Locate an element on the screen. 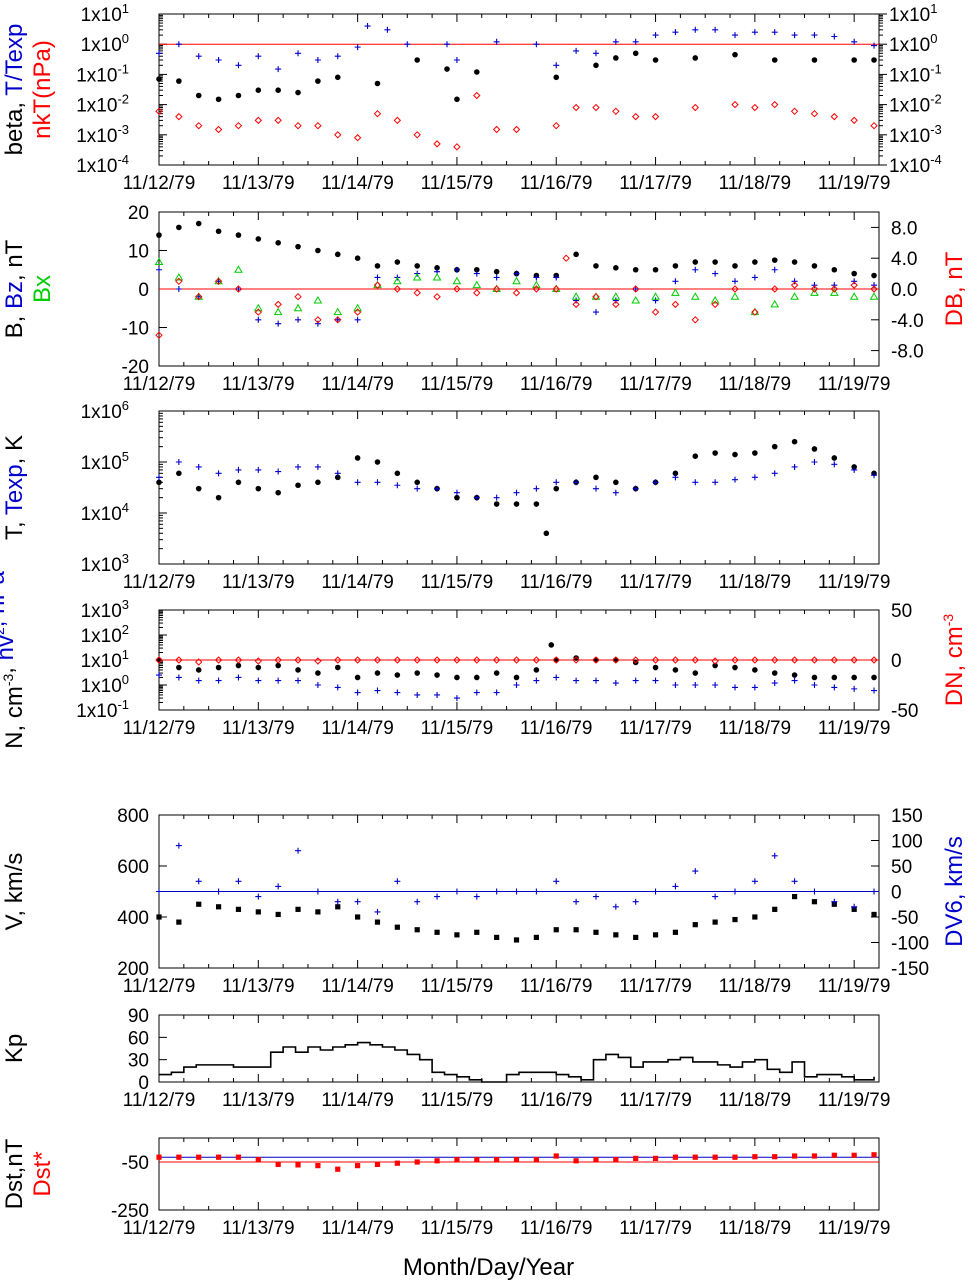 Image resolution: width=977 pixels, height=1285 pixels. series-dv6 is located at coordinates (517, 878).